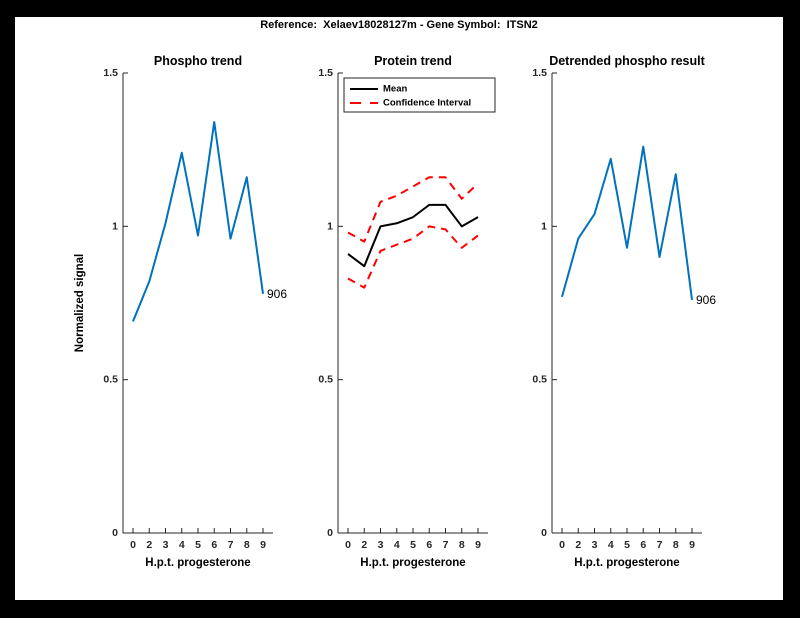  What do you see at coordinates (80, 303) in the screenshot?
I see `y-axis-label: Normalized signal` at bounding box center [80, 303].